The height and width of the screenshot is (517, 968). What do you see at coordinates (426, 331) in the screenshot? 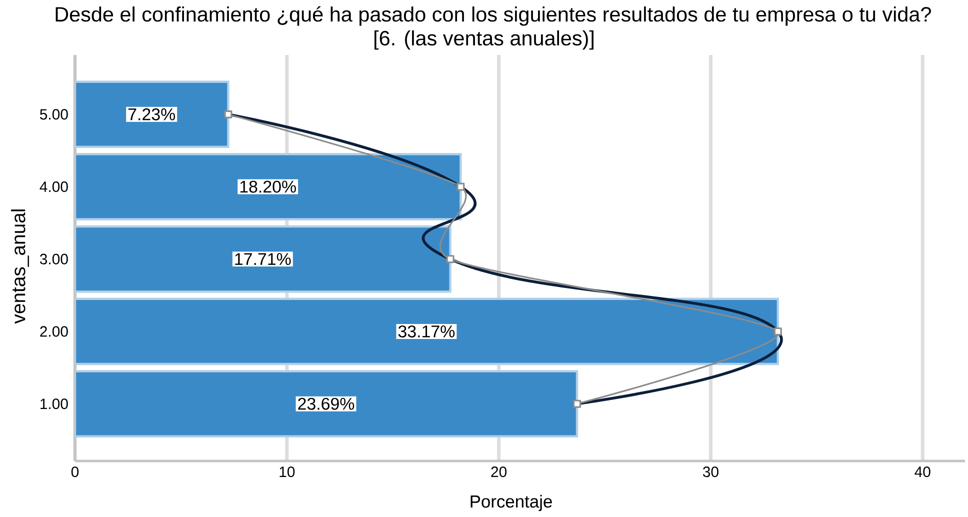
I see `data-label: 33.17%` at bounding box center [426, 331].